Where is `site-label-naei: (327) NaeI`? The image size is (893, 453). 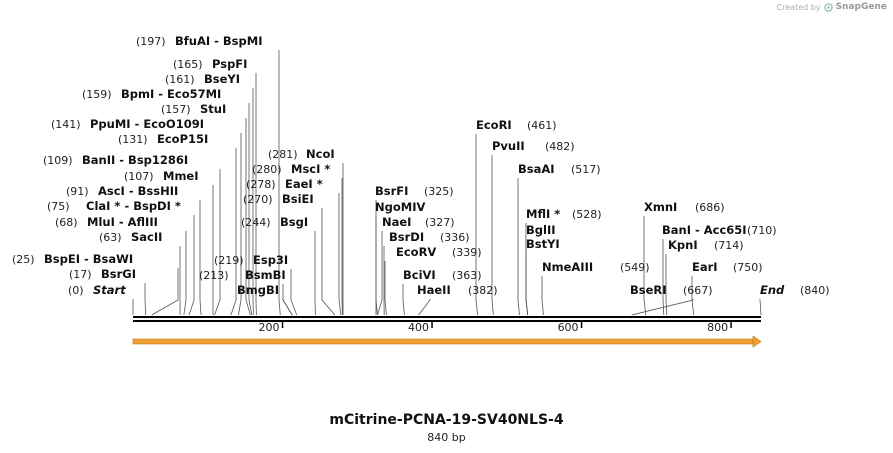
site-label-naei: (327) NaeI is located at coordinates (418, 222).